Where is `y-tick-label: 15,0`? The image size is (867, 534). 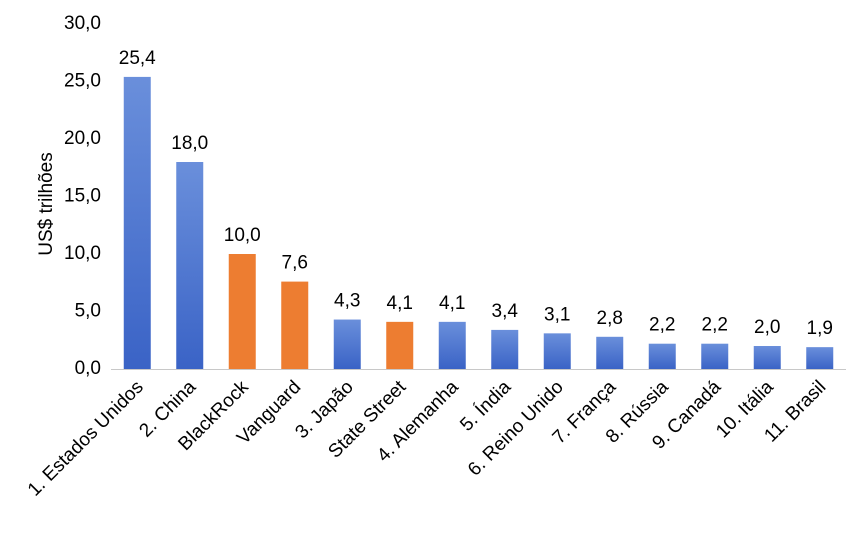 y-tick-label: 15,0 is located at coordinates (82, 196).